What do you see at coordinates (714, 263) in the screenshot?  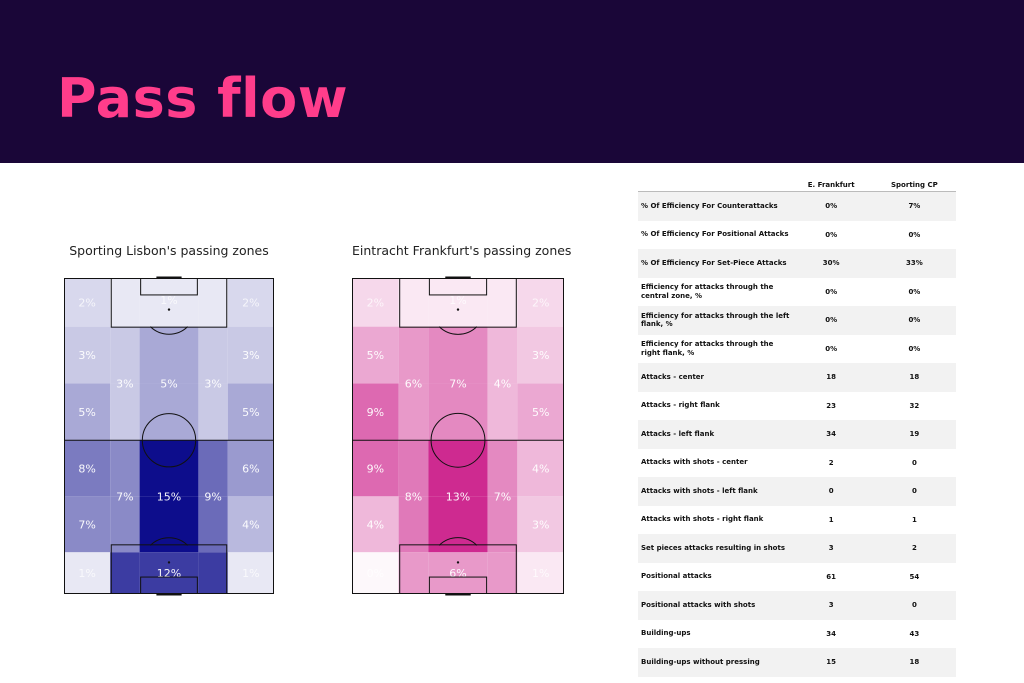 I see `row-label: % Of Efficiency For Set-Piece Attacks` at bounding box center [714, 263].